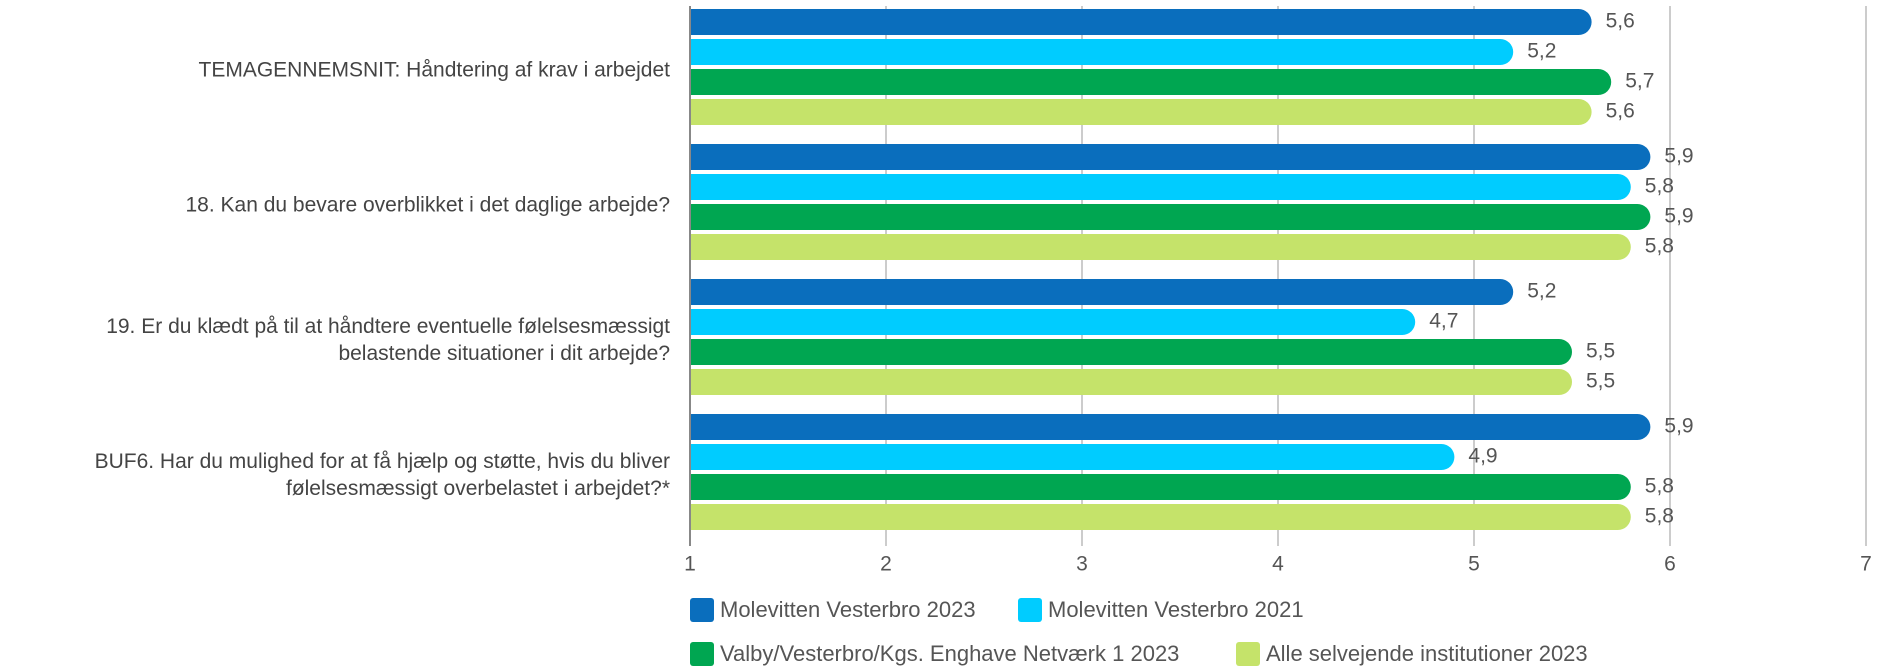 The width and height of the screenshot is (1884, 669). I want to click on x-tick-label: 2, so click(886, 564).